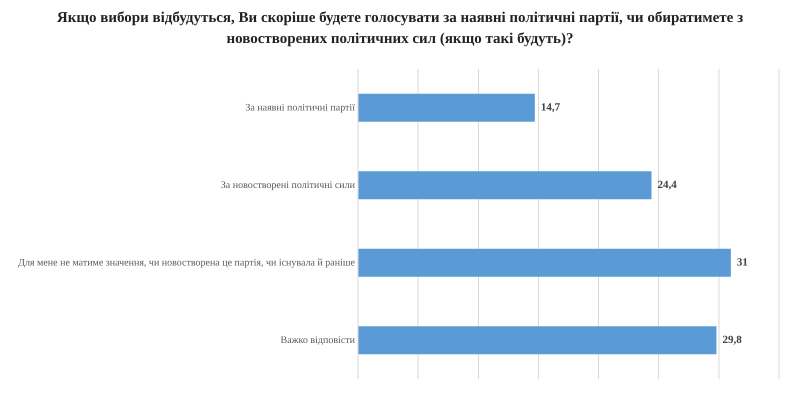  Describe the element at coordinates (732, 340) in the screenshot. I see `data-label: 29,8` at that location.